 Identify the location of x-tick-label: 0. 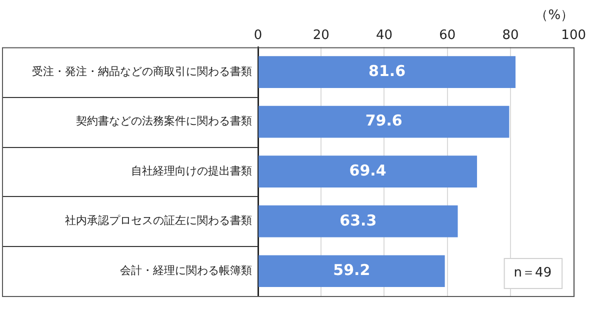
(258, 35).